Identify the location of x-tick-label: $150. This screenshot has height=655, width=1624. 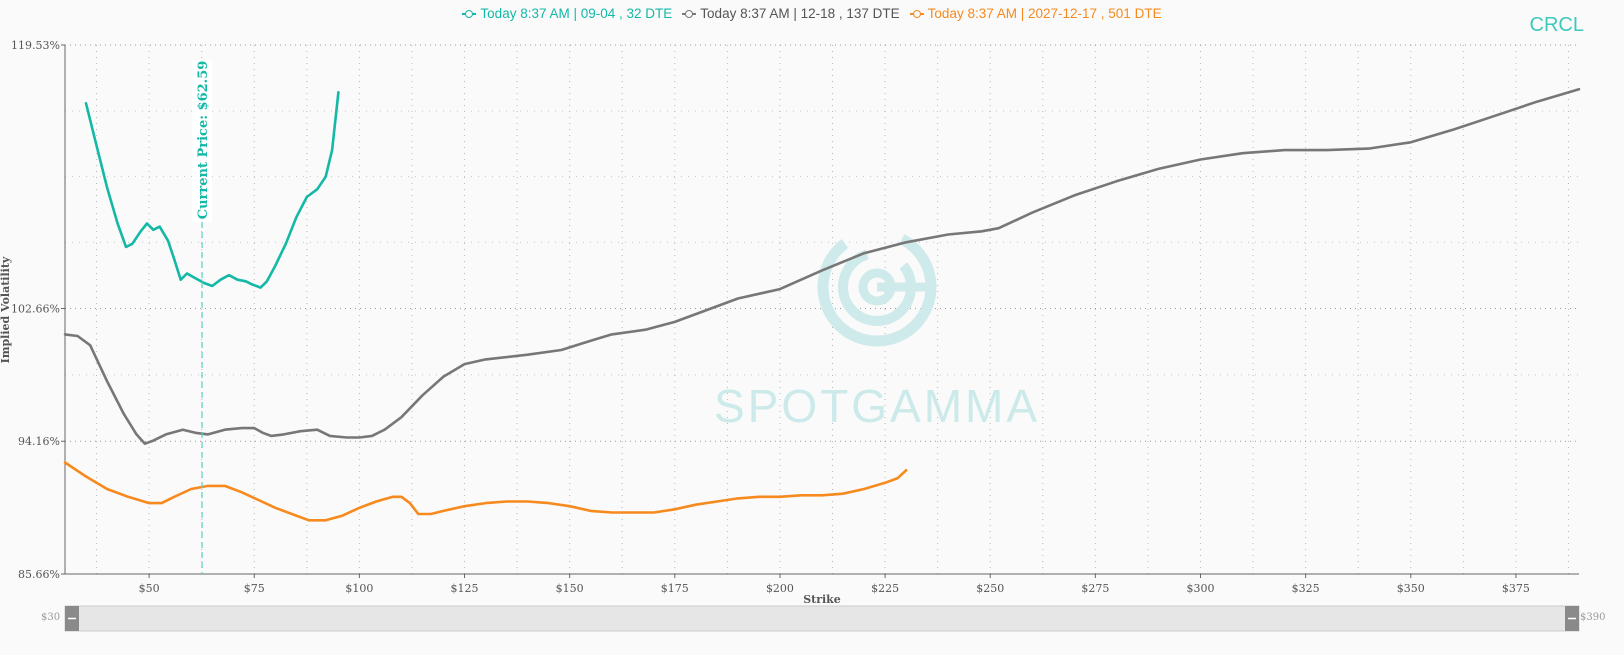
(570, 588).